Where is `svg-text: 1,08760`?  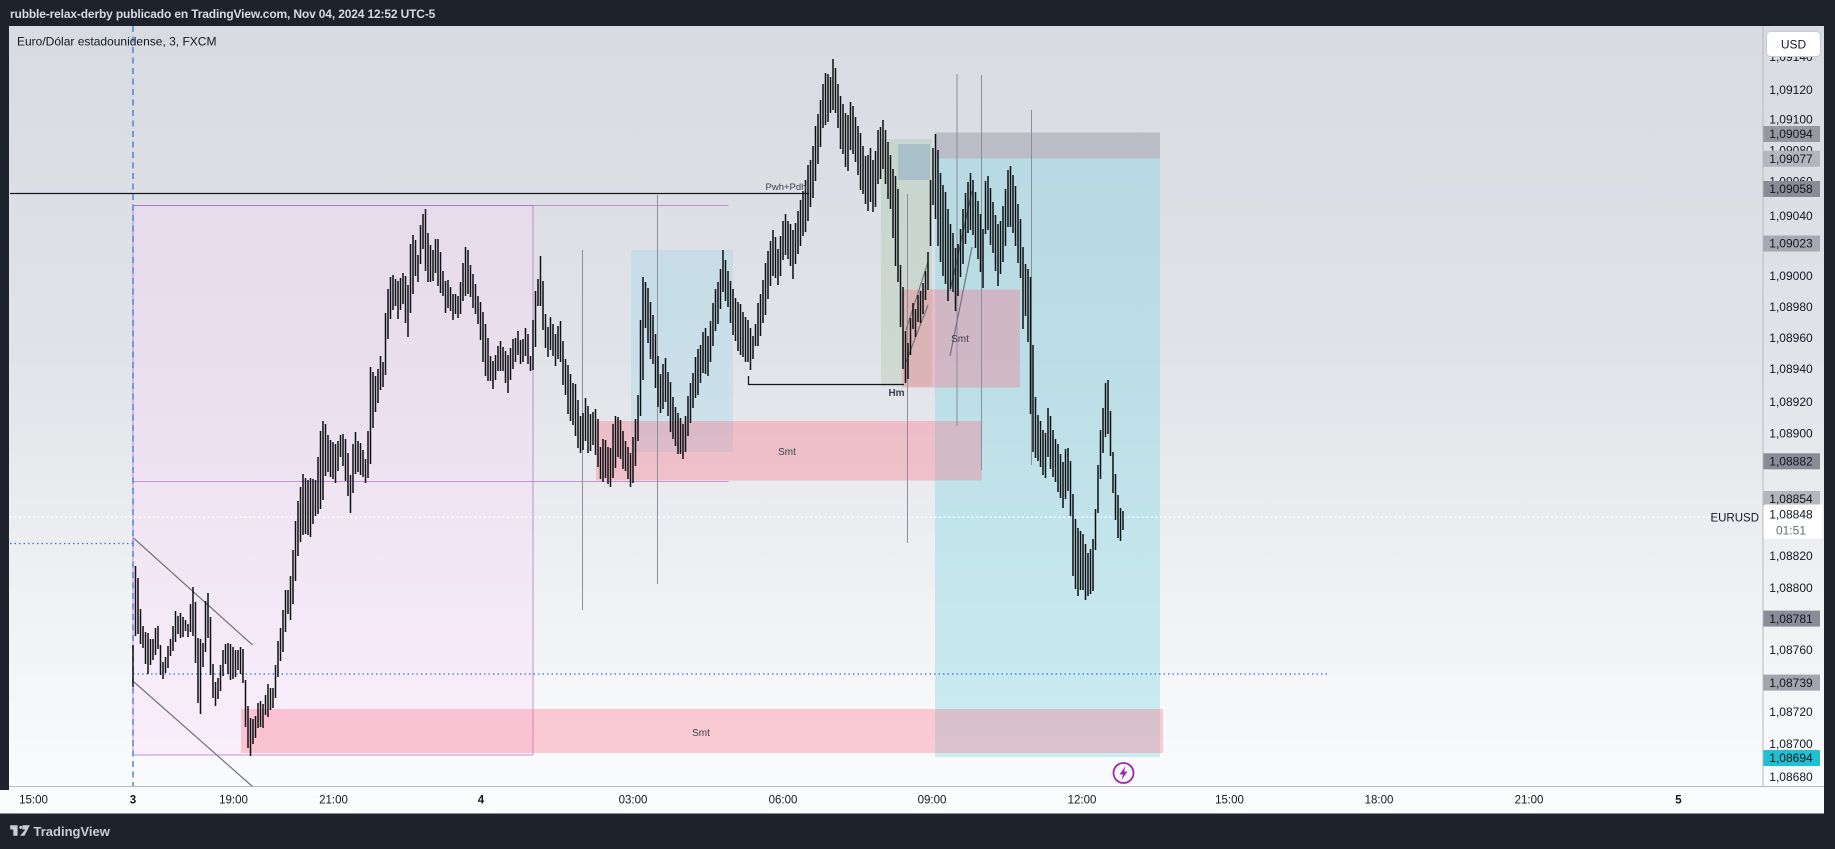
svg-text: 1,08760 is located at coordinates (1791, 650).